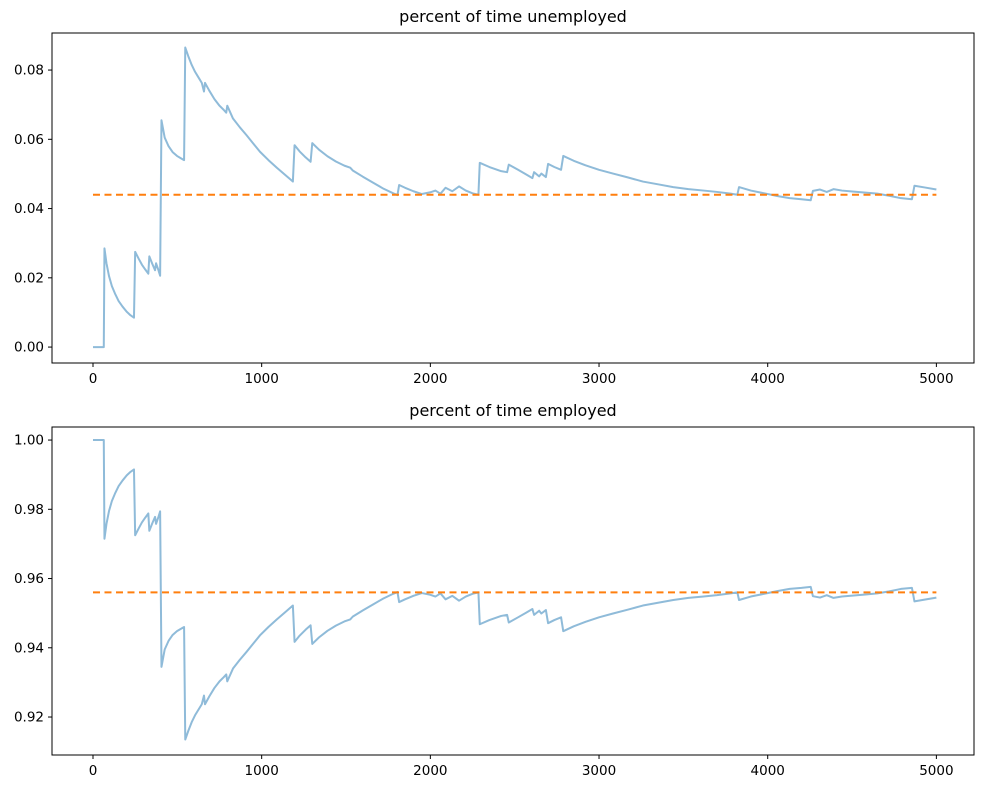 Image resolution: width=989 pixels, height=790 pixels. What do you see at coordinates (29, 441) in the screenshot?
I see `y-tick-label: 1.00` at bounding box center [29, 441].